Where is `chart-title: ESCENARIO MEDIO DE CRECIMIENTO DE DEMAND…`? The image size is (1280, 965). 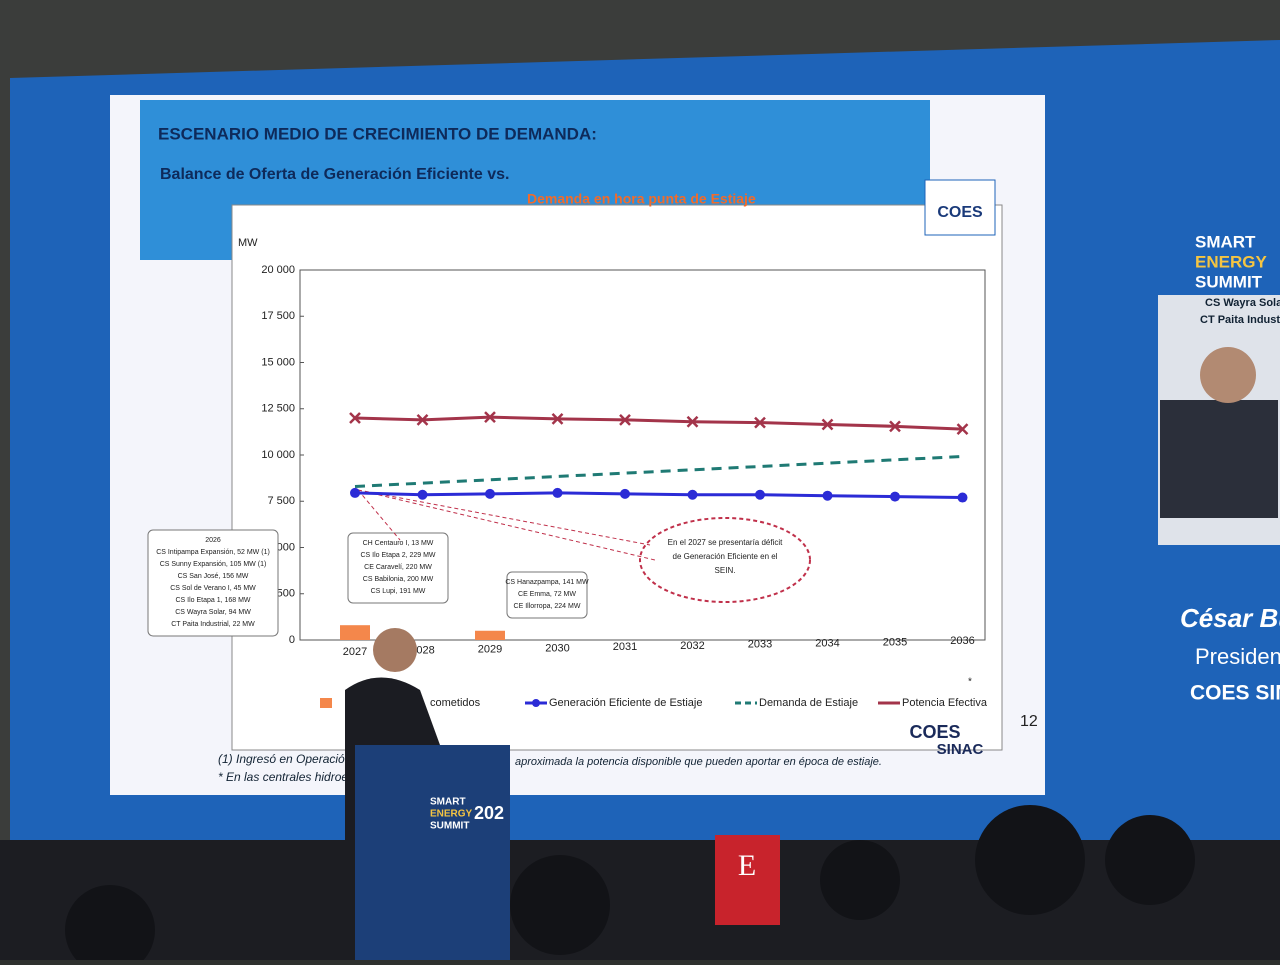 chart-title: ESCENARIO MEDIO DE CRECIMIENTO DE DEMAND… is located at coordinates (377, 133).